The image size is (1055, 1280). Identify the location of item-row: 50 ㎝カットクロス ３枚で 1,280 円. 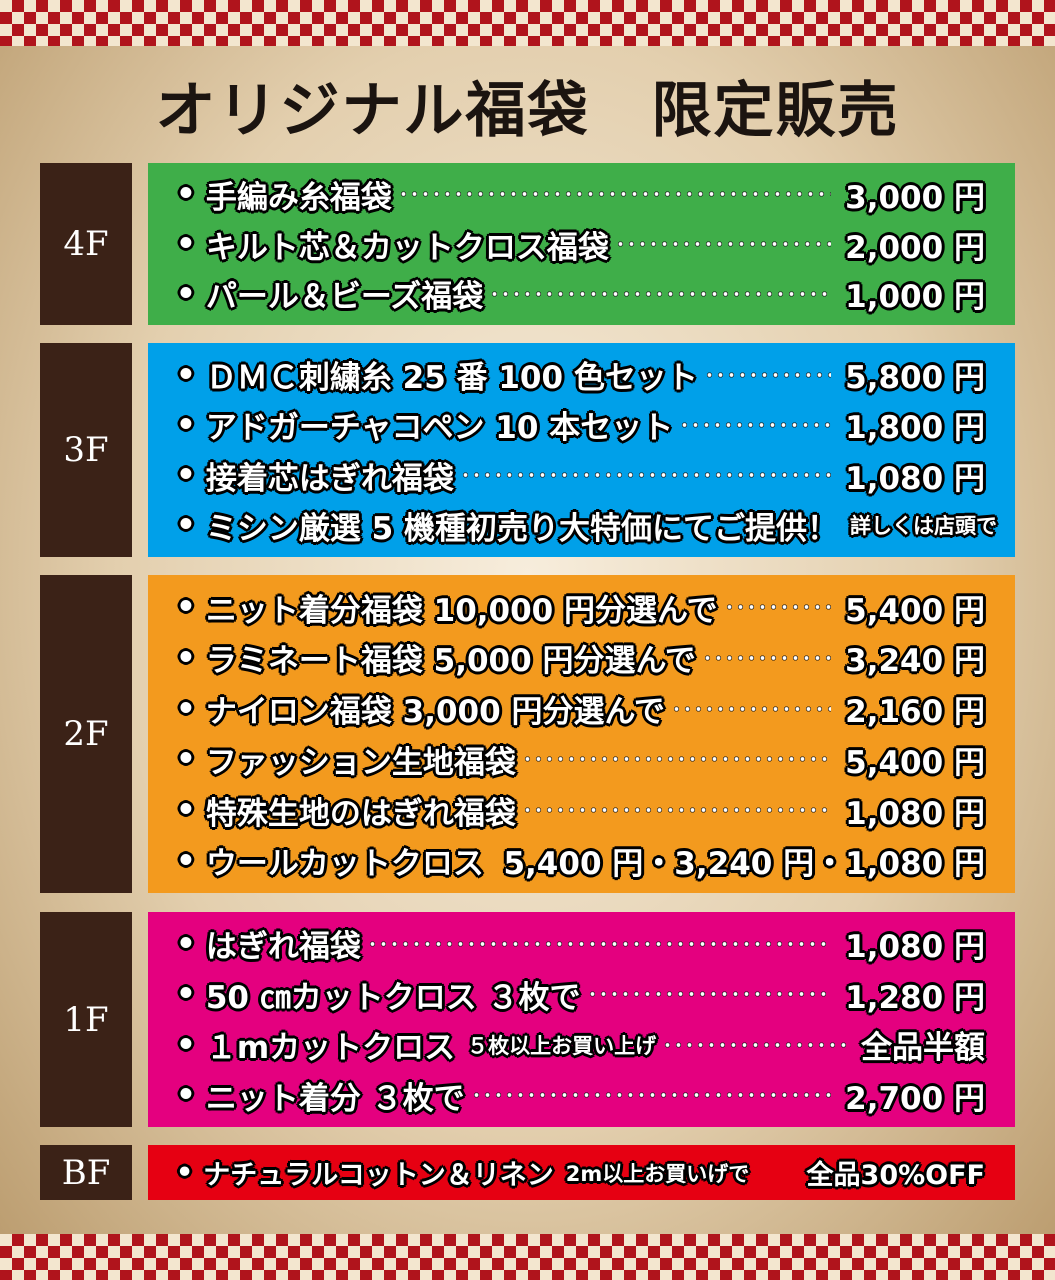
(580, 994).